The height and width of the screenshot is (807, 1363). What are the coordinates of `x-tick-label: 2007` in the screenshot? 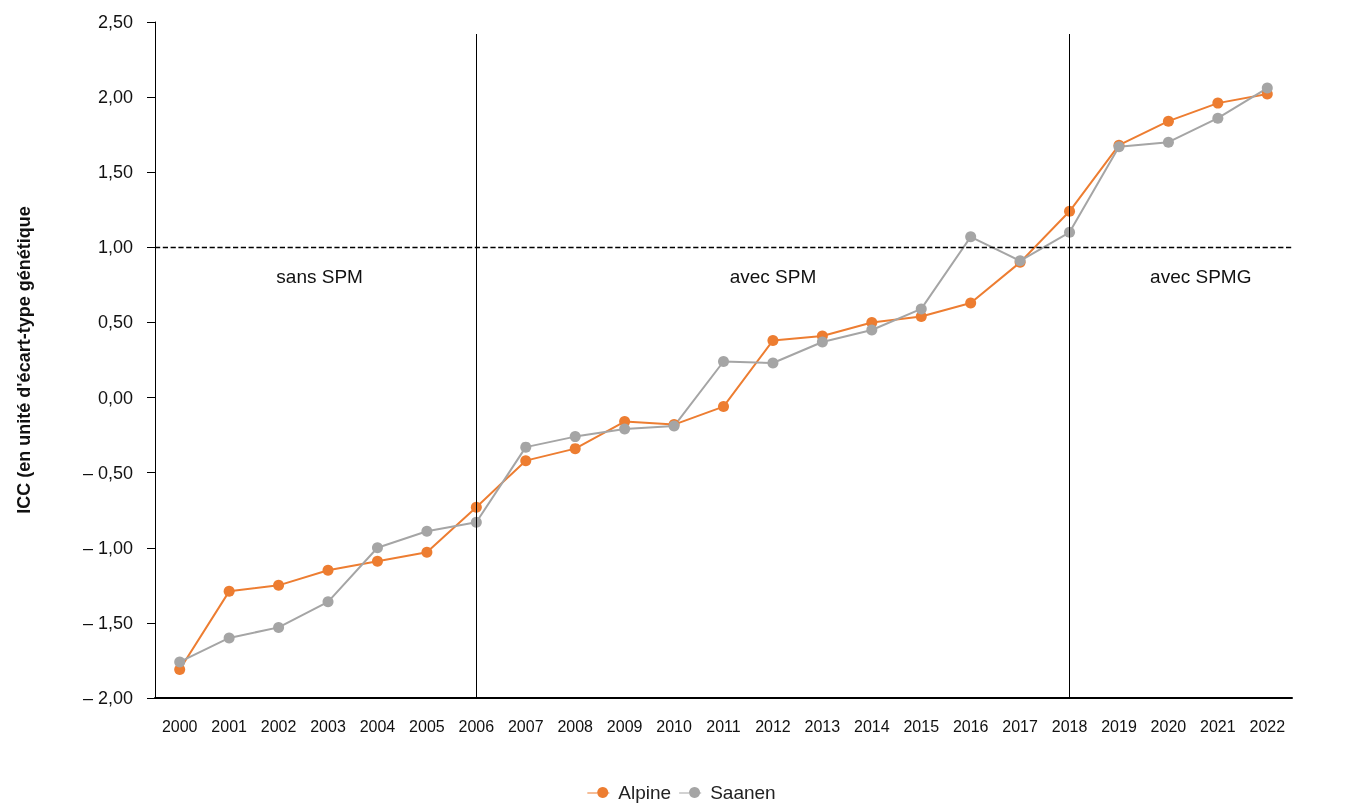 It's located at (525, 726).